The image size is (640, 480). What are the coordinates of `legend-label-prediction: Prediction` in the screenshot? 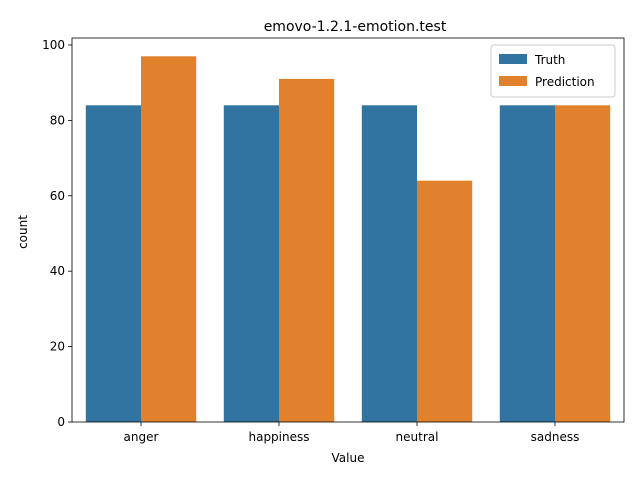 It's located at (565, 82).